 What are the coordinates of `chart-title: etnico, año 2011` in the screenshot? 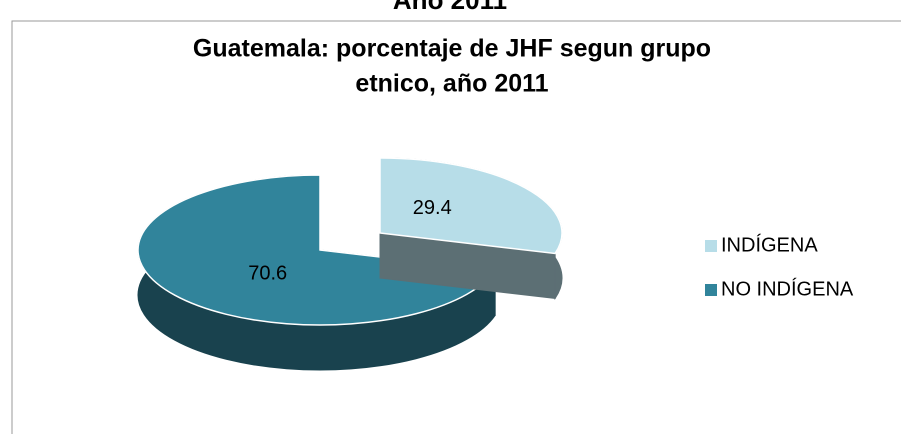 It's located at (451, 84).